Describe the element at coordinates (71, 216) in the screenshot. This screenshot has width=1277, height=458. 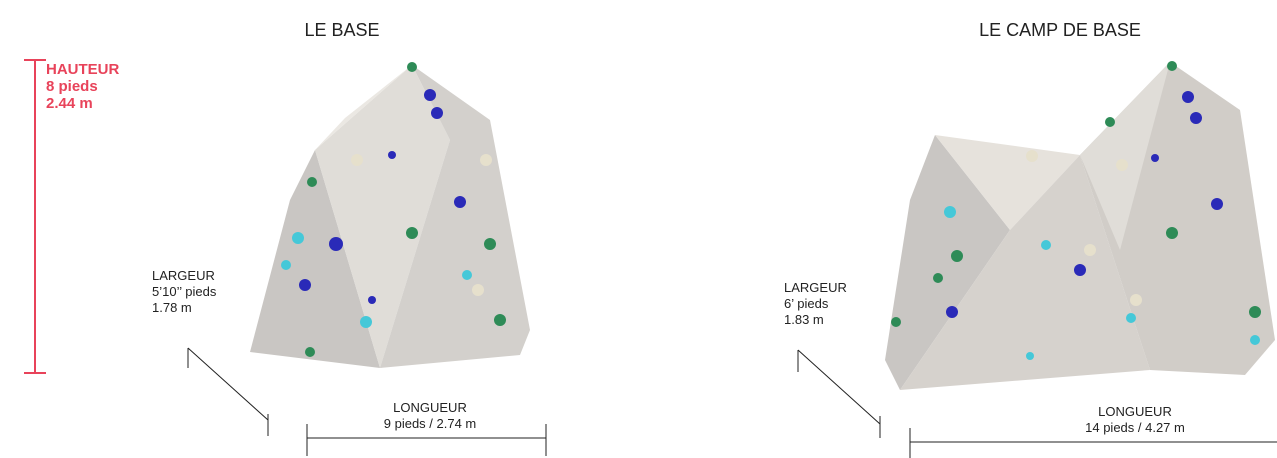
I see `height-indicator: HAUTEUR 8 pieds 2.44 m` at that location.